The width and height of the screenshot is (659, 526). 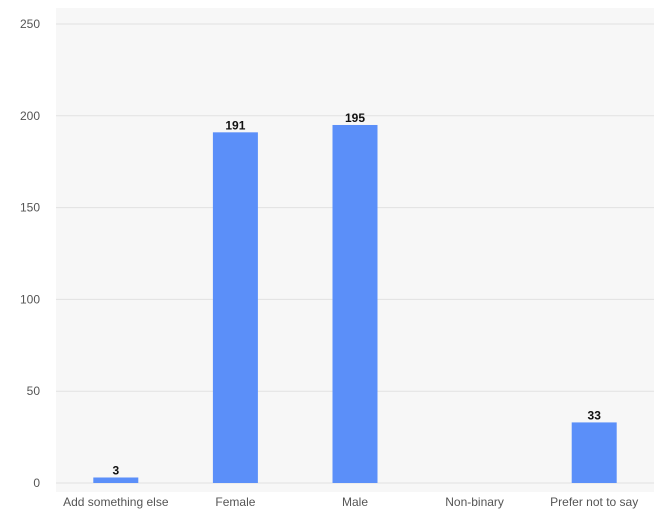 What do you see at coordinates (34, 391) in the screenshot?
I see `y-tick-label: 50` at bounding box center [34, 391].